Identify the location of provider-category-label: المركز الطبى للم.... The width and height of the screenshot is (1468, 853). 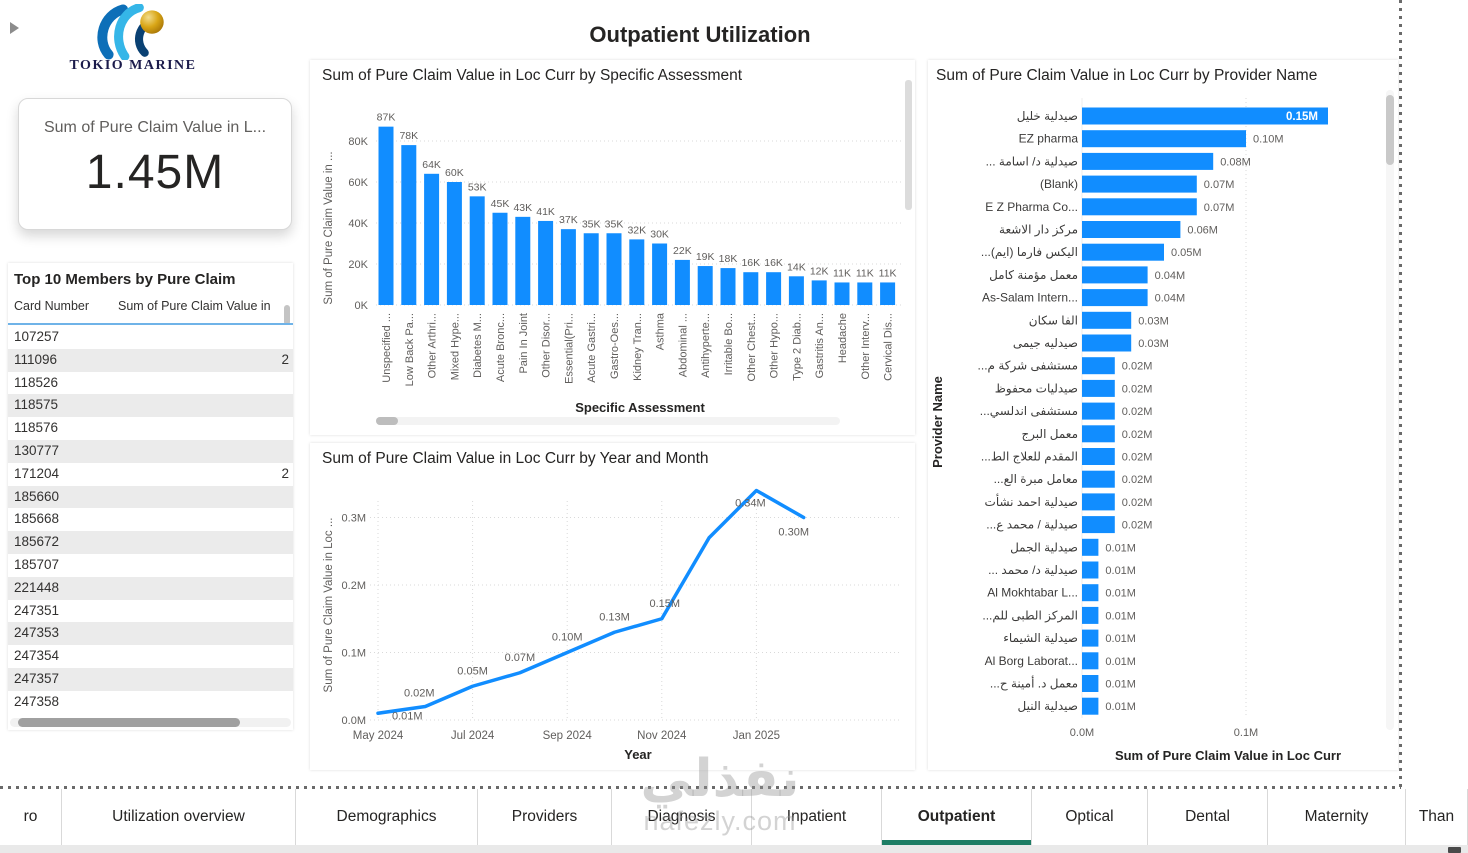
(1030, 615).